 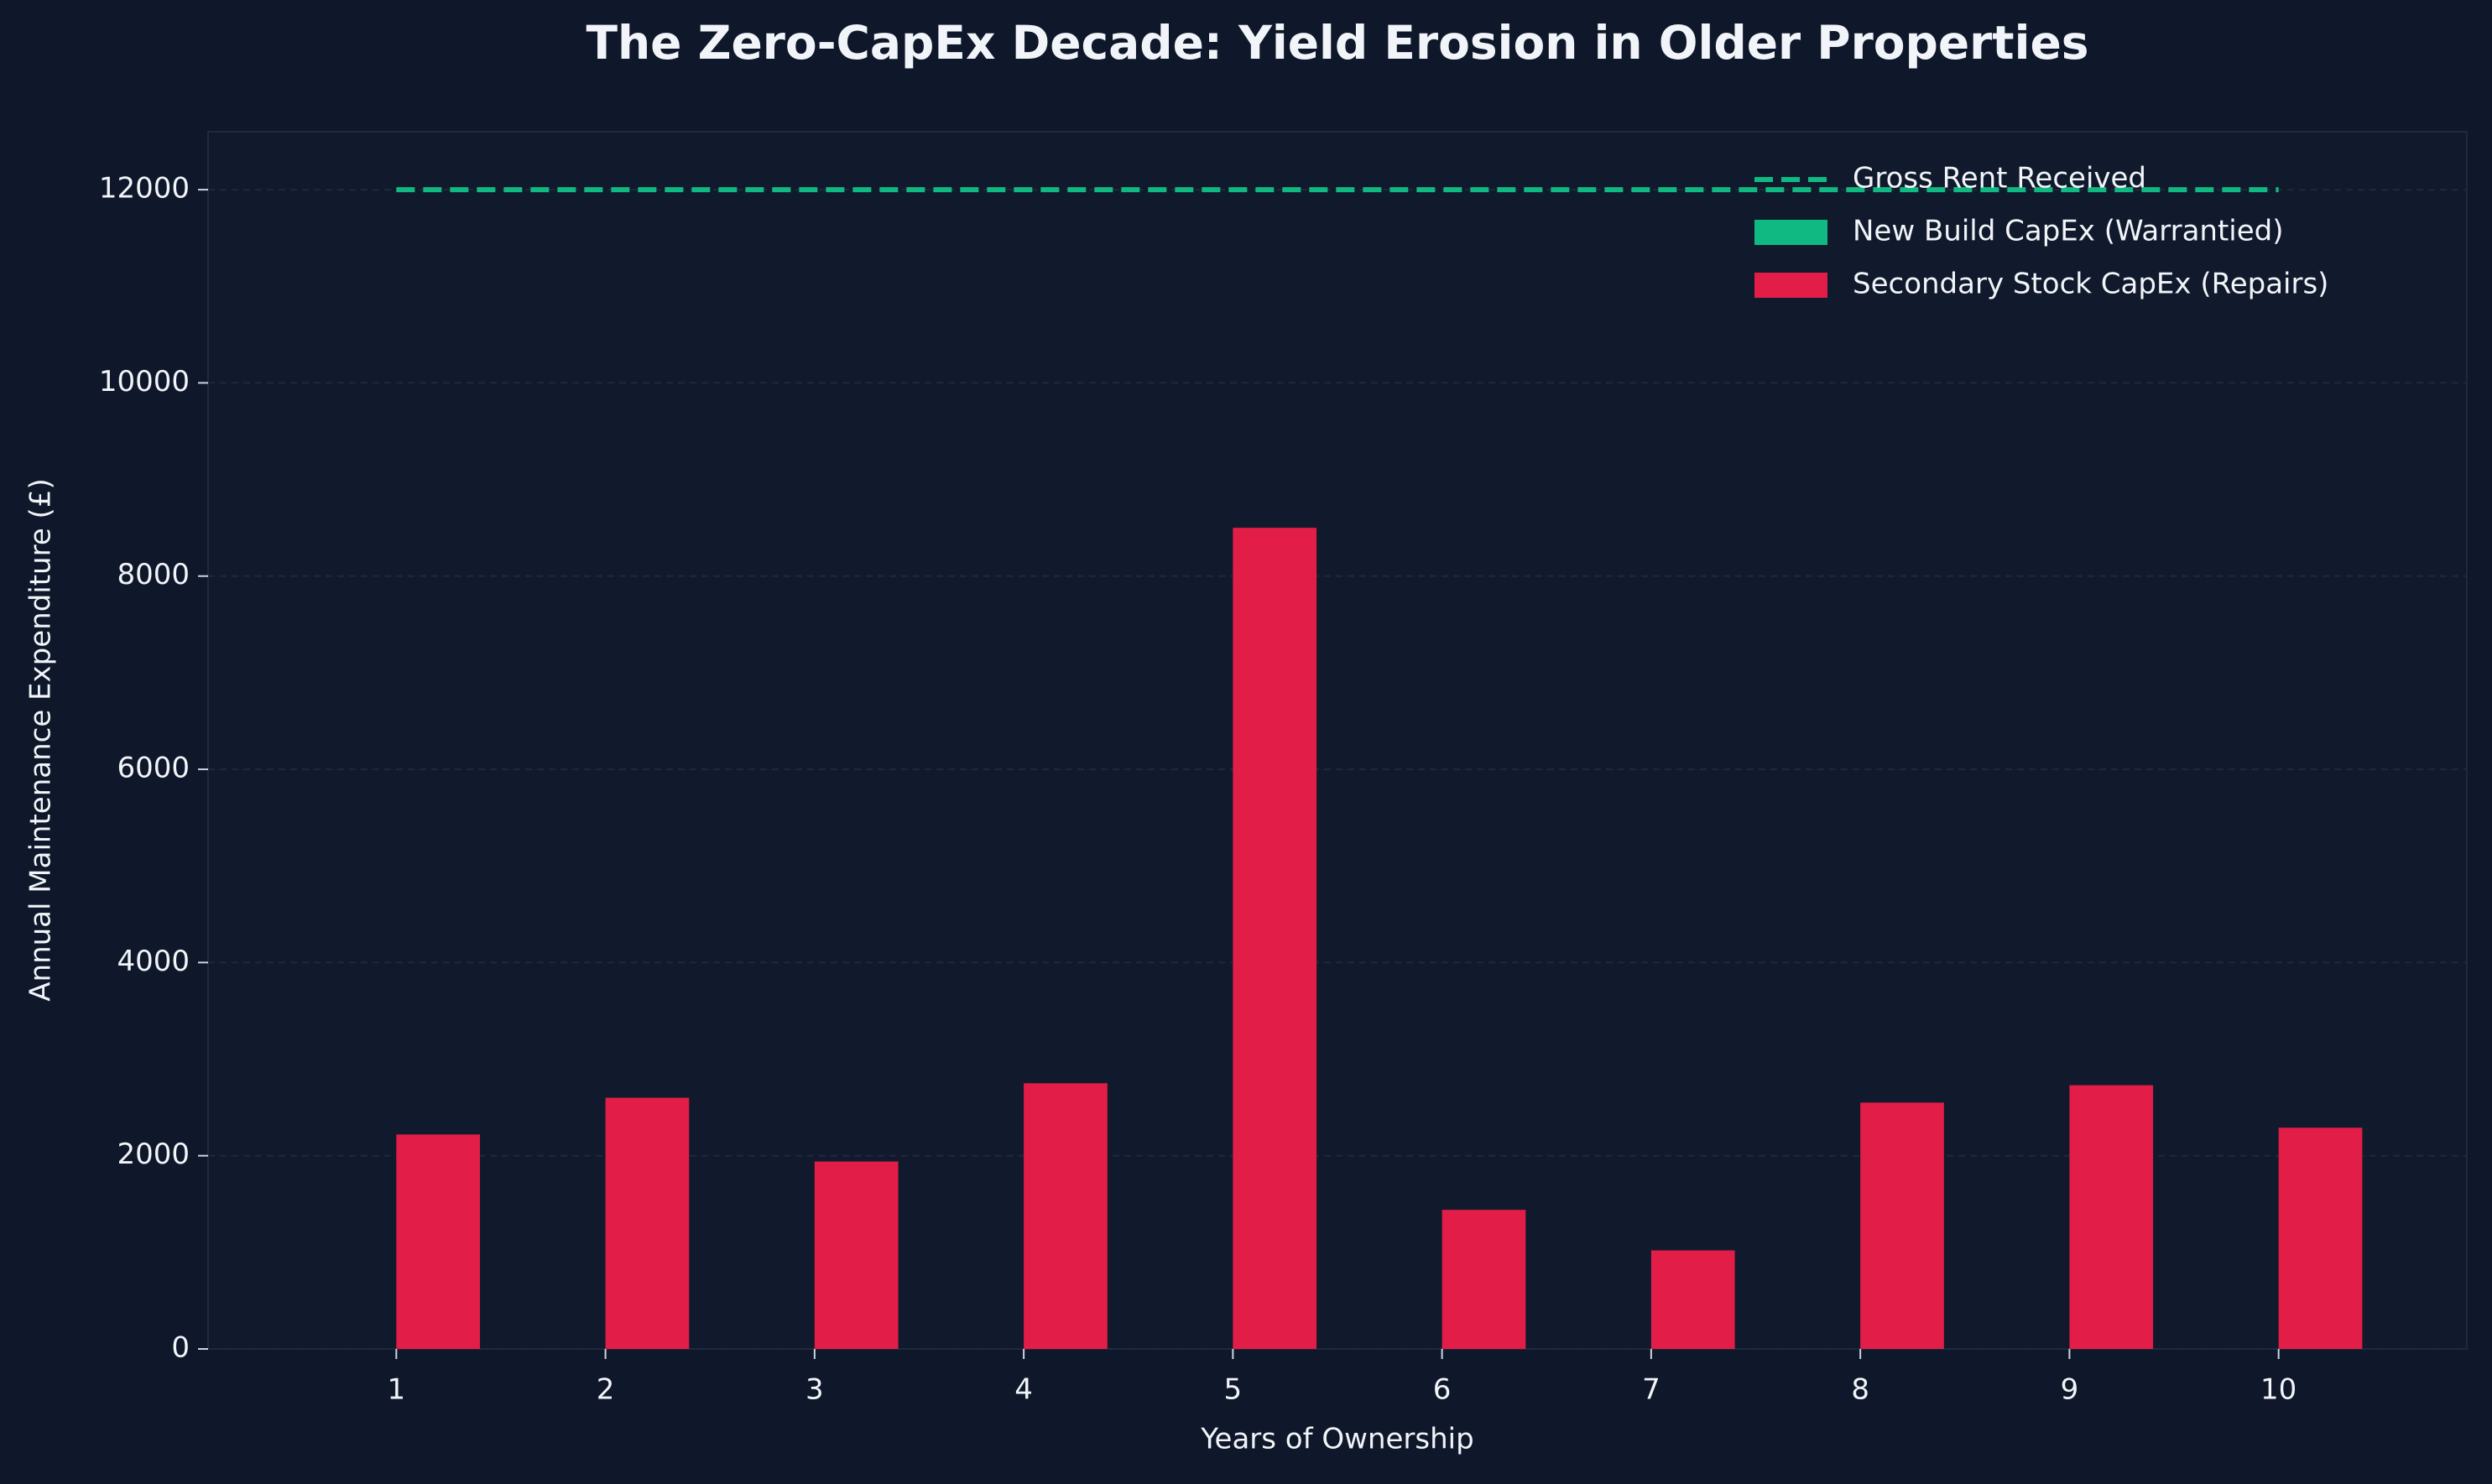 I want to click on x-tick-label: 6, so click(x=1442, y=1390).